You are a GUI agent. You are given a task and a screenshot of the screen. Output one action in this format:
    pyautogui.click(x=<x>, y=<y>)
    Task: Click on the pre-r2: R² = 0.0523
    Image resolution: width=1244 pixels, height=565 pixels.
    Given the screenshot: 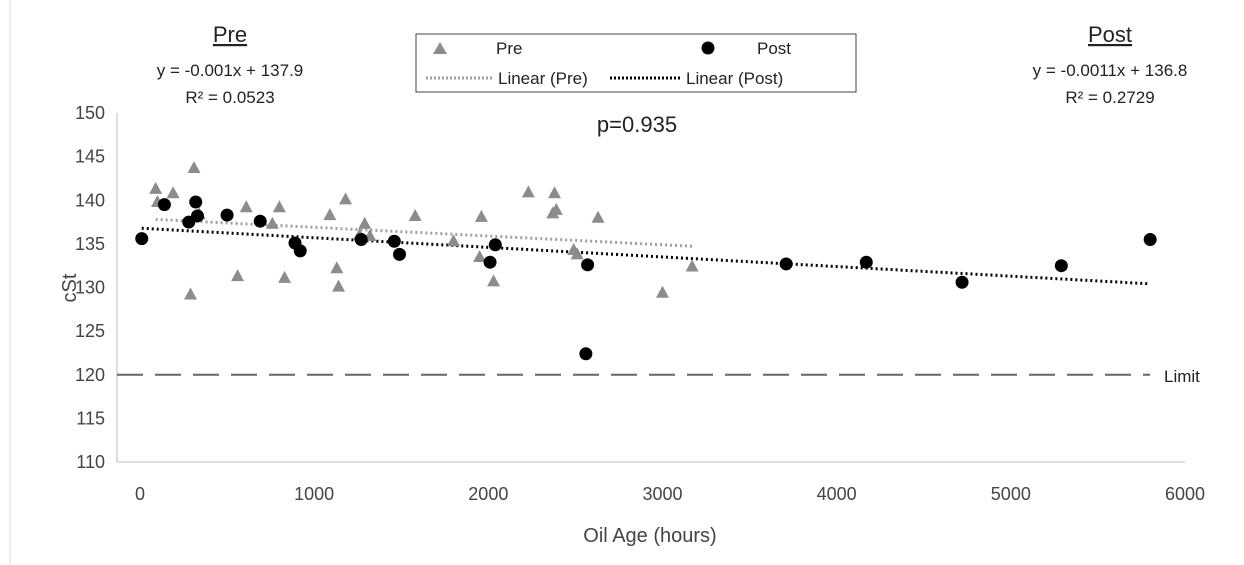 What is the action you would take?
    pyautogui.click(x=229, y=97)
    